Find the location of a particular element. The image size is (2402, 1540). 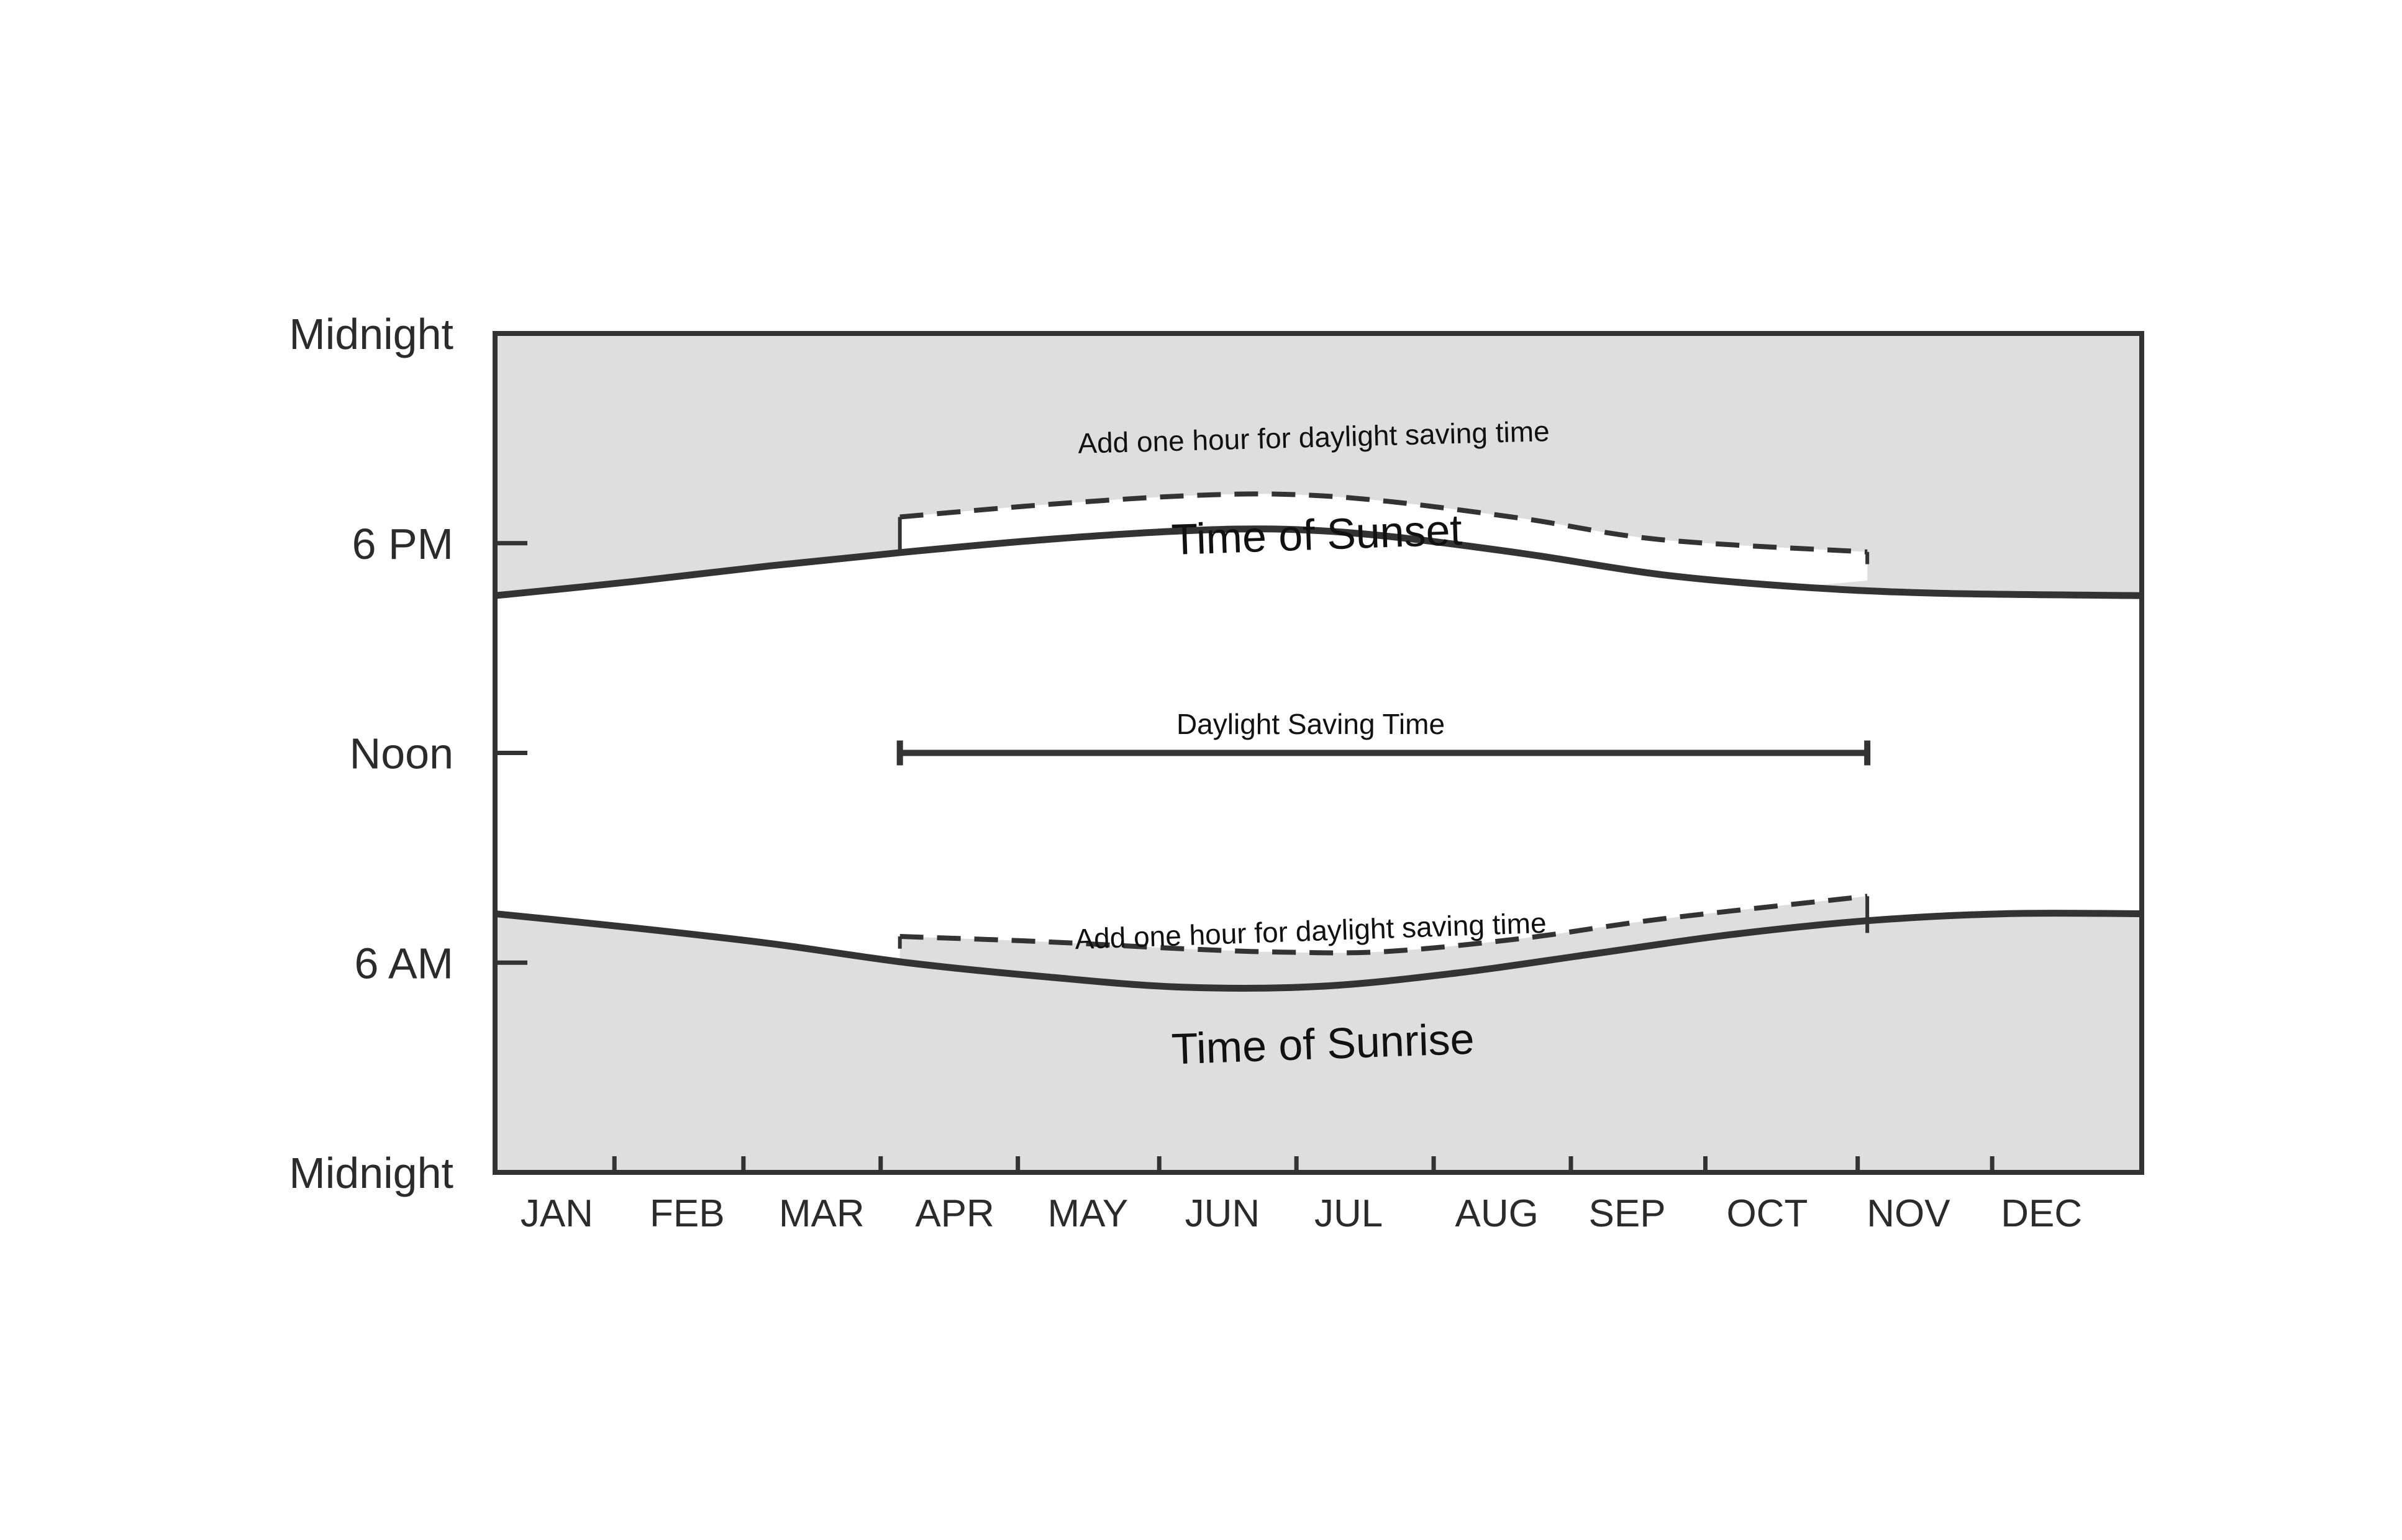

x-tick-label: SEP is located at coordinates (1627, 1214).